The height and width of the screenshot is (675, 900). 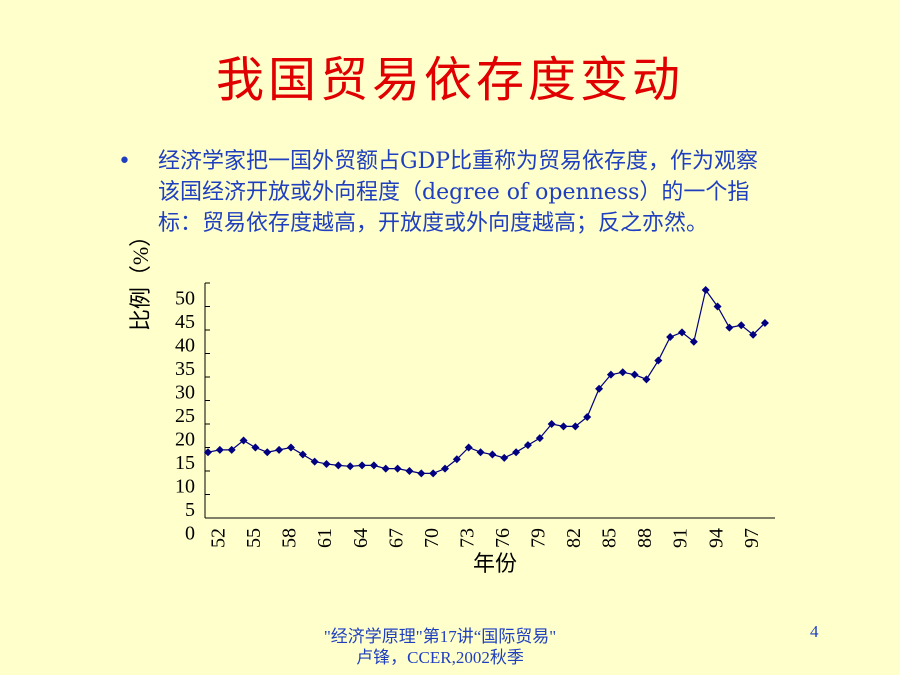 What do you see at coordinates (645, 538) in the screenshot?
I see `x-tick-label: 88` at bounding box center [645, 538].